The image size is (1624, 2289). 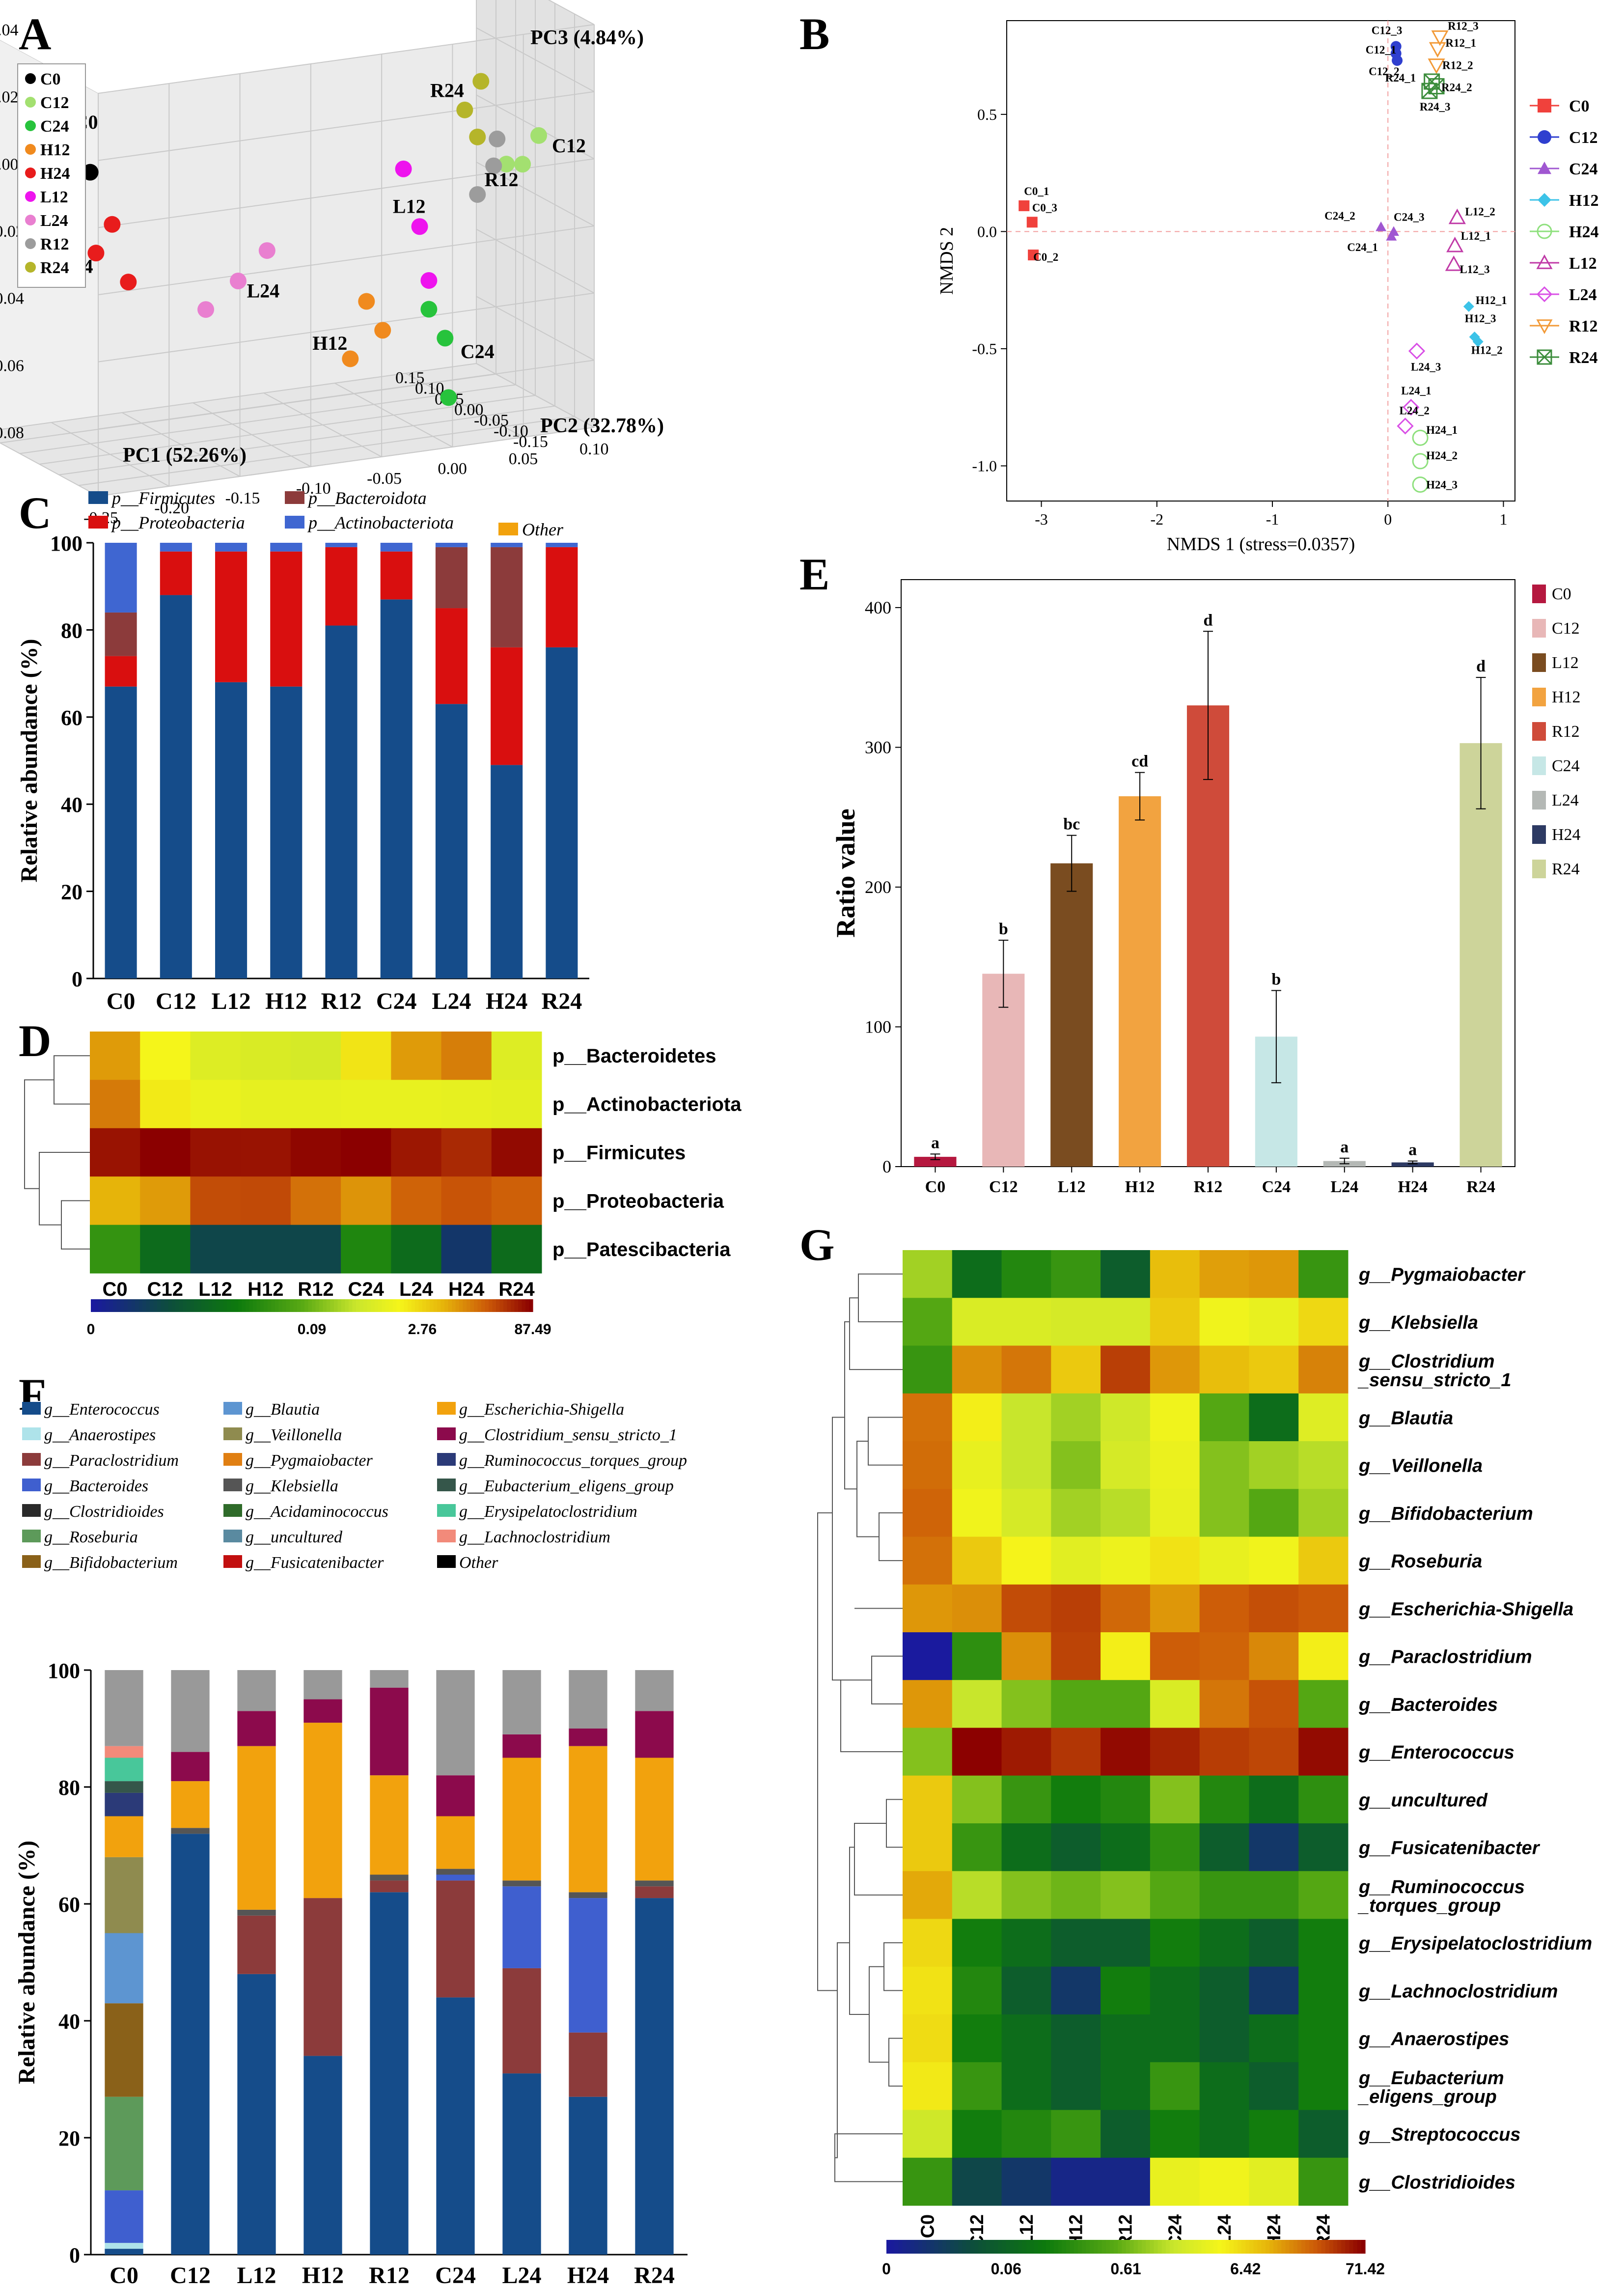 I want to click on row-label: g__Bacteroides, so click(x=1428, y=1705).